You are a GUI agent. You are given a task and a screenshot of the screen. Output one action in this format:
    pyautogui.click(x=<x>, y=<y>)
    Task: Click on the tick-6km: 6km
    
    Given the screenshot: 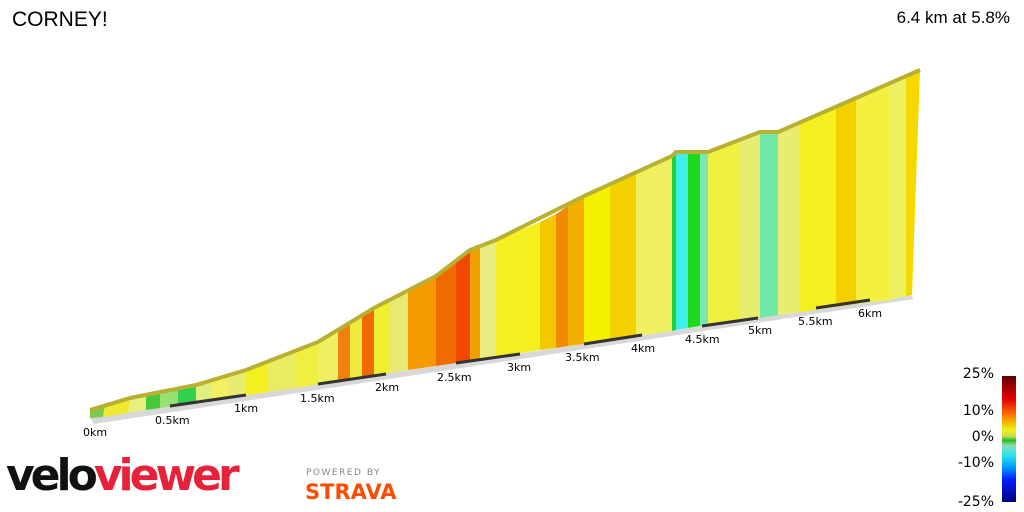 What is the action you would take?
    pyautogui.click(x=870, y=313)
    